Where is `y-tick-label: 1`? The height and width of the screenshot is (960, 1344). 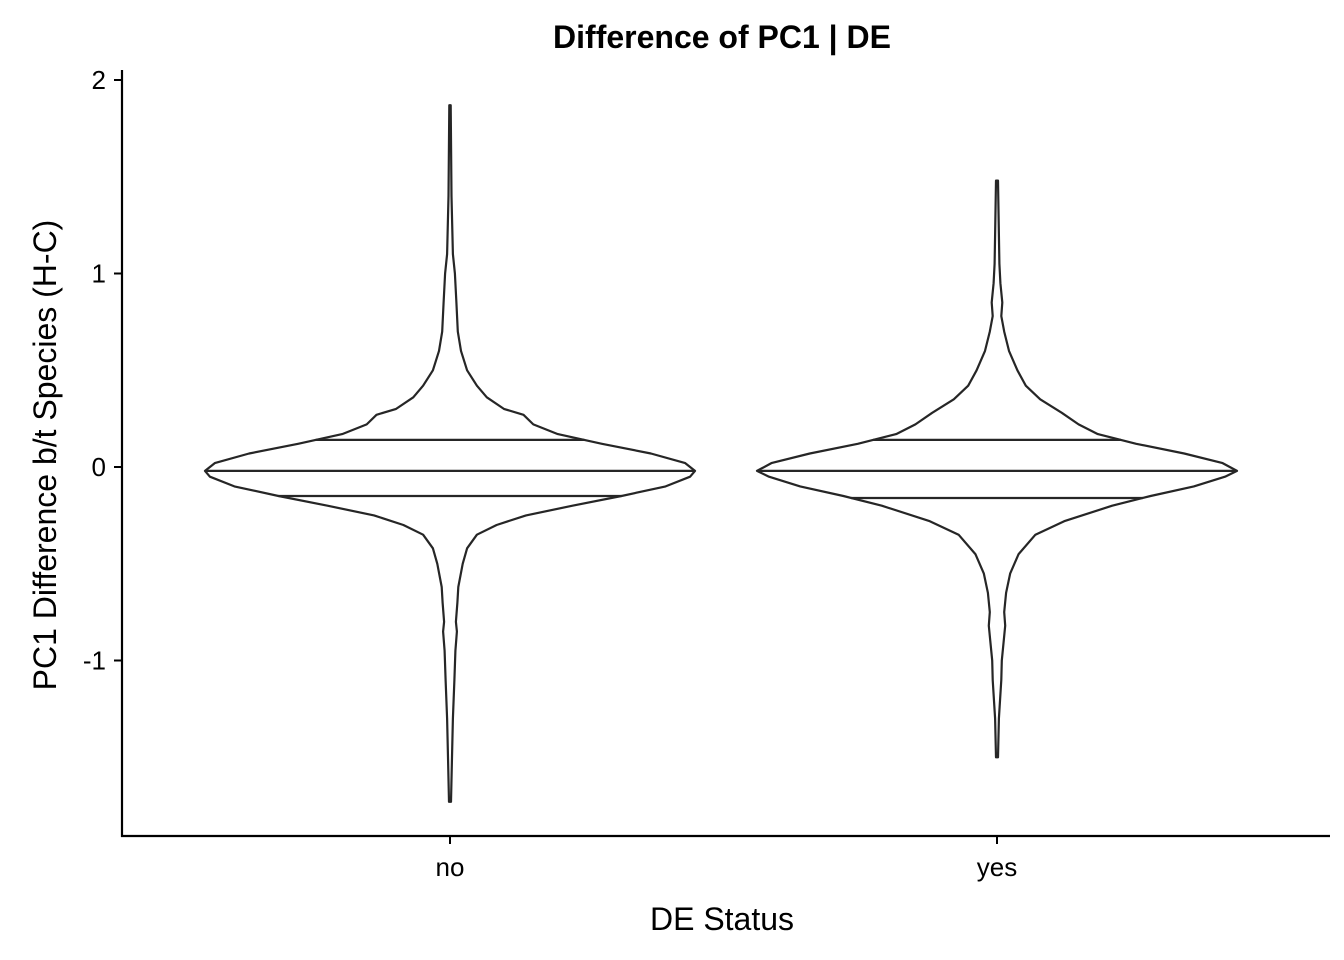
y-tick-label: 1 is located at coordinates (99, 274).